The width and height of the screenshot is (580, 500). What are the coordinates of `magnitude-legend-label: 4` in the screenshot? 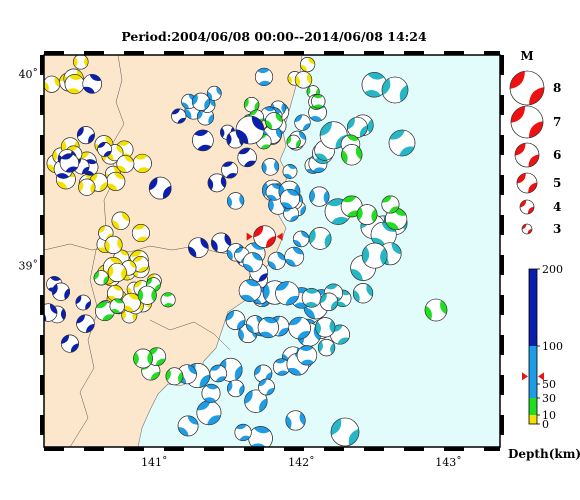 It's located at (557, 207).